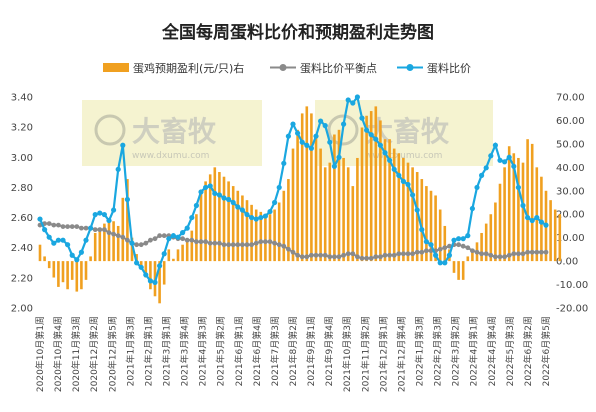 This screenshot has width=596, height=412. What do you see at coordinates (383, 354) in the screenshot?
I see `x-axis-tick-label: 2021年12月第1周` at bounding box center [383, 354].